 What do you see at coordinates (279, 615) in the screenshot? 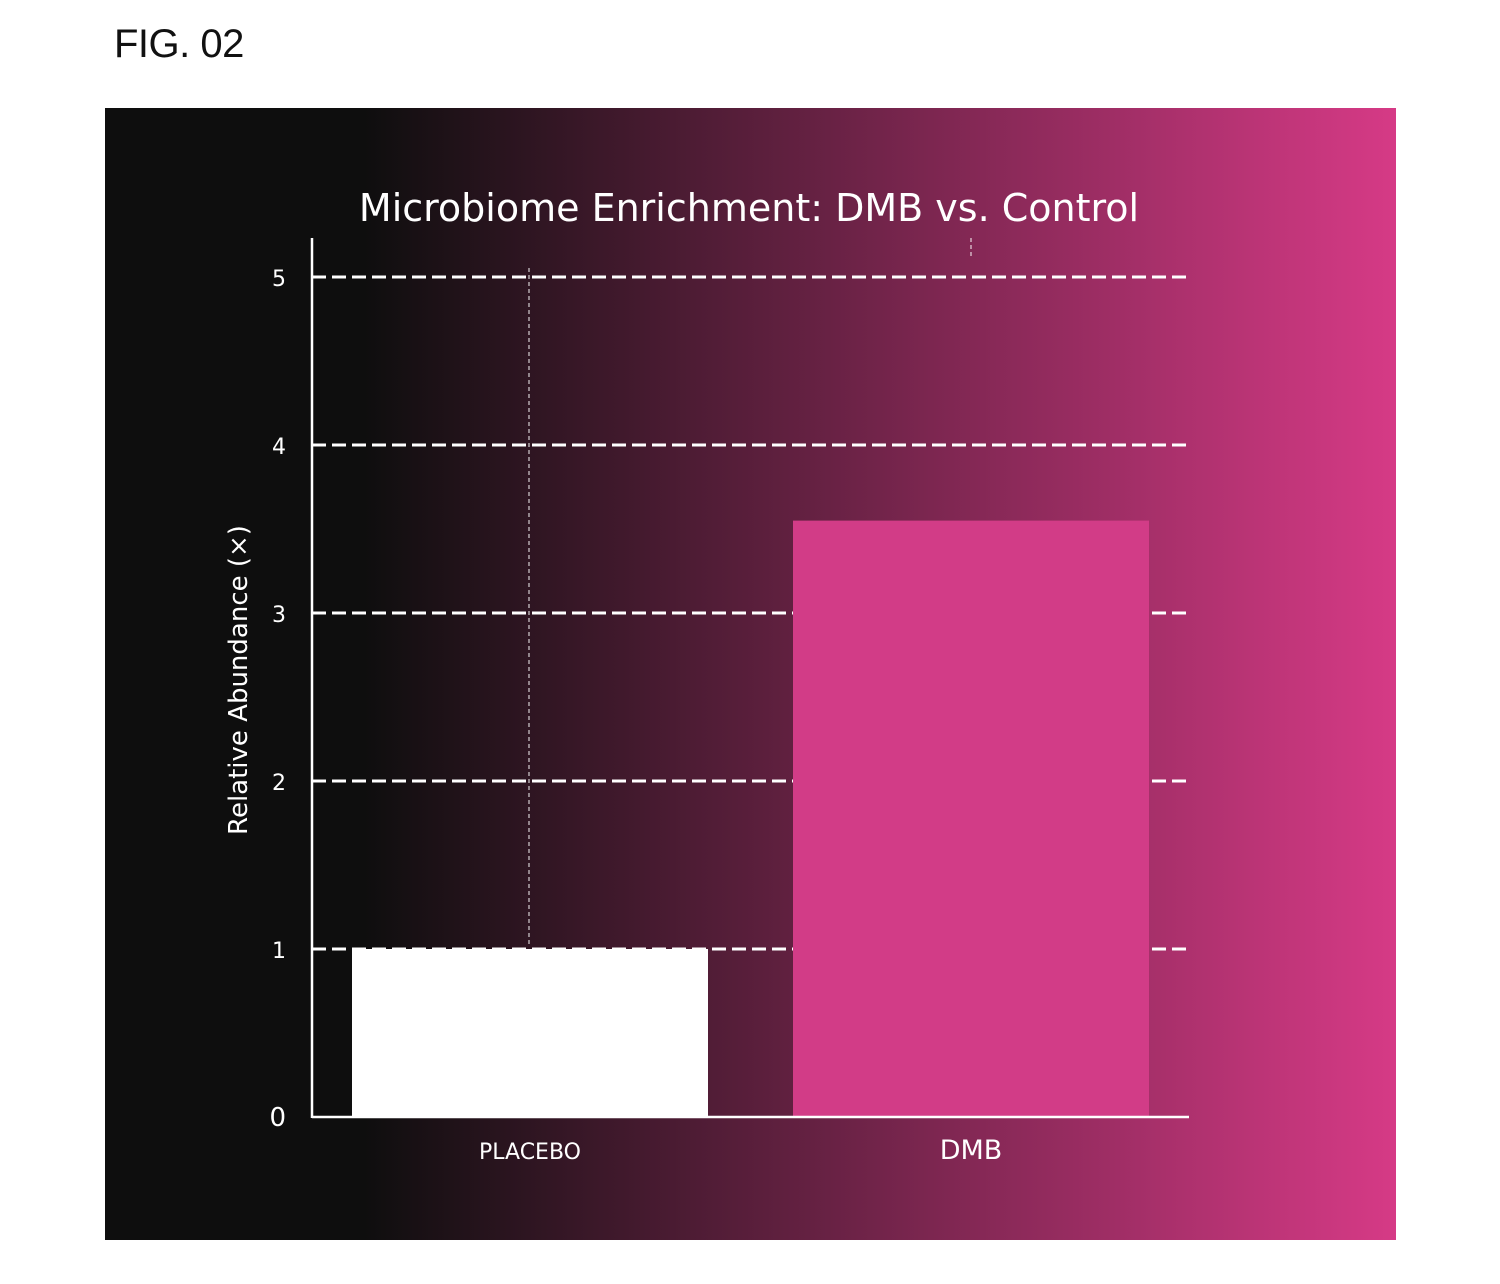
I see `y-tick-label: 3` at bounding box center [279, 615].